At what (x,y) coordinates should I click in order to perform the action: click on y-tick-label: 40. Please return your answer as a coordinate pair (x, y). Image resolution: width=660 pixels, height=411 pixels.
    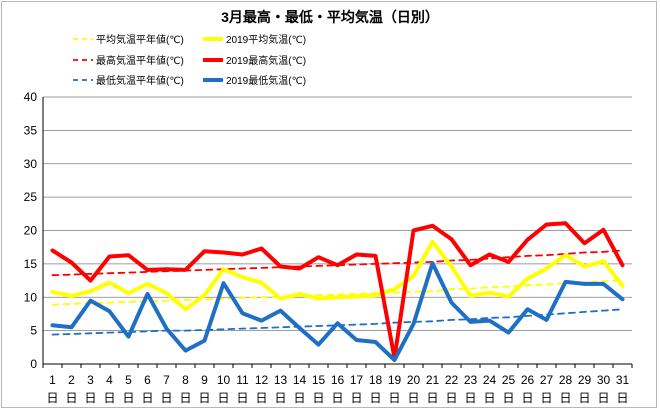
    Looking at the image, I should click on (31, 97).